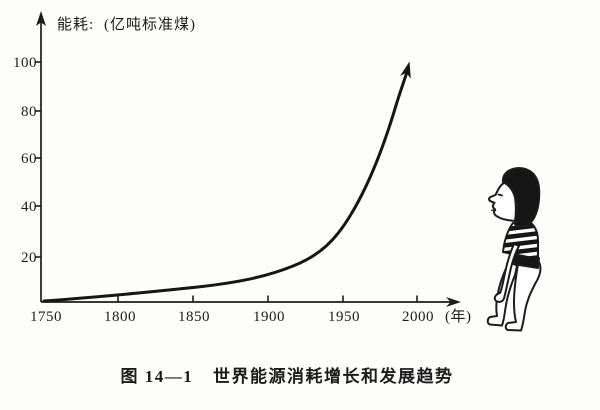 The width and height of the screenshot is (600, 410). What do you see at coordinates (25, 63) in the screenshot?
I see `y-tick-100: 100` at bounding box center [25, 63].